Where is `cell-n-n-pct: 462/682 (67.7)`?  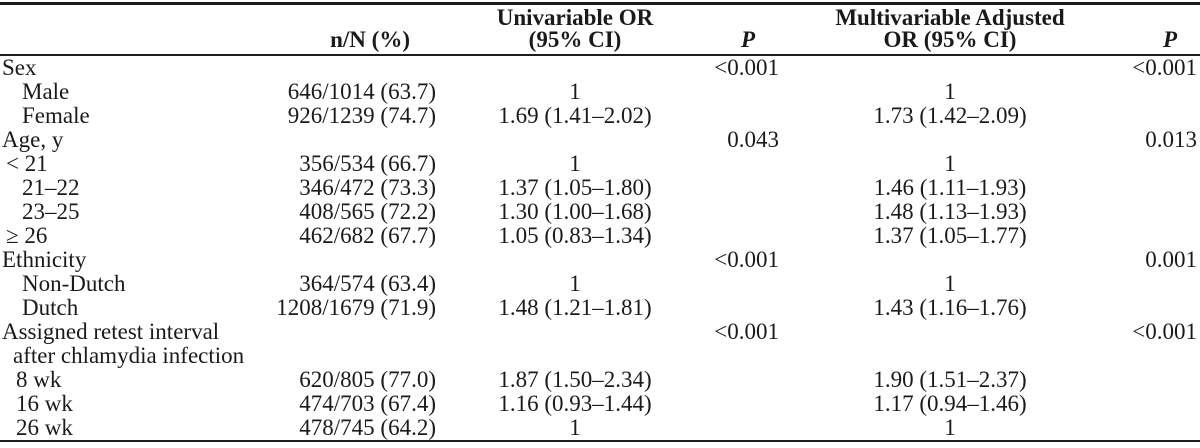
cell-n-n-pct: 462/682 (67.7) is located at coordinates (367, 235).